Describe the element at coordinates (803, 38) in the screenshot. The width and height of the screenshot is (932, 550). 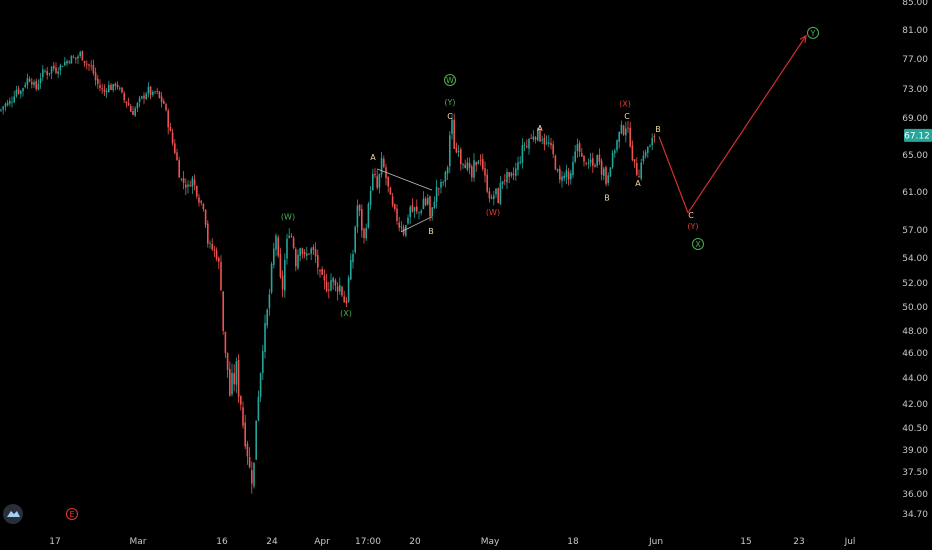
I see `projection-arrow-head` at that location.